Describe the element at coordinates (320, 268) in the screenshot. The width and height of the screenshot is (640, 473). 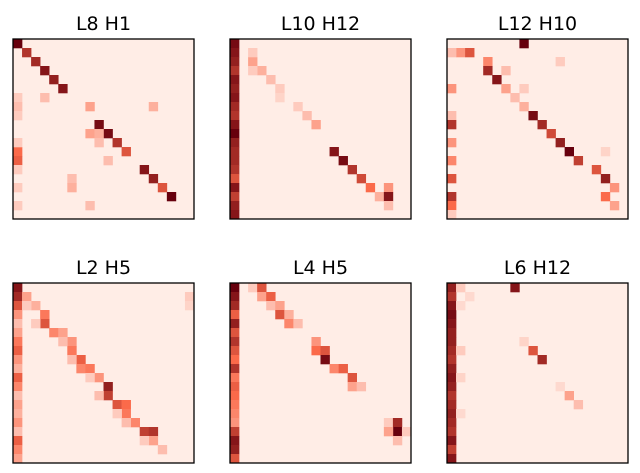
I see `panel-title: L4 H5` at that location.